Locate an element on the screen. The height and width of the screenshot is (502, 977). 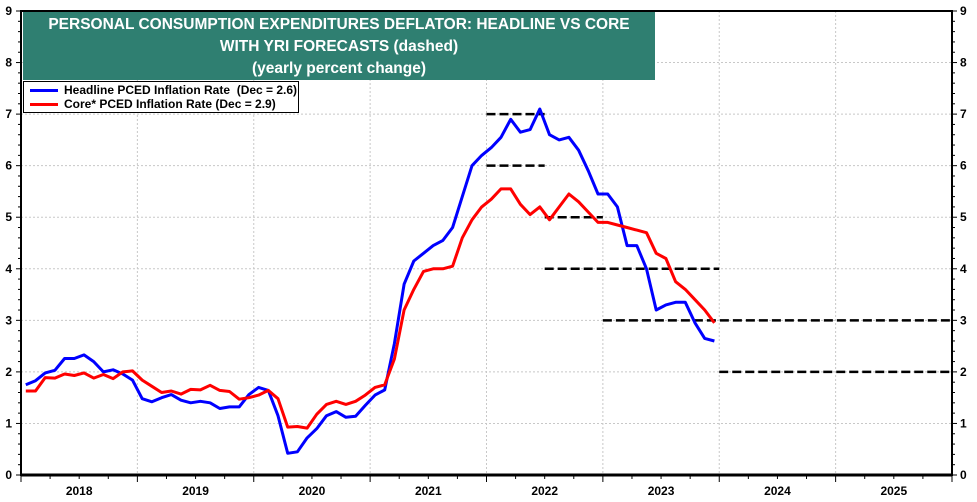
y-tick-label-right: 5 is located at coordinates (963, 217).